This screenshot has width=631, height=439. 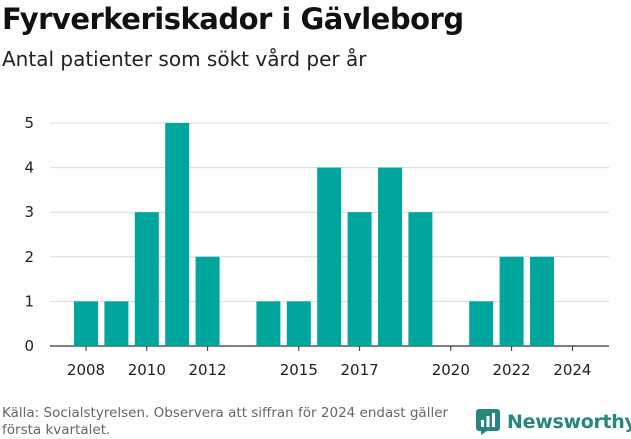 I want to click on y-tick-label: 1, so click(x=29, y=301).